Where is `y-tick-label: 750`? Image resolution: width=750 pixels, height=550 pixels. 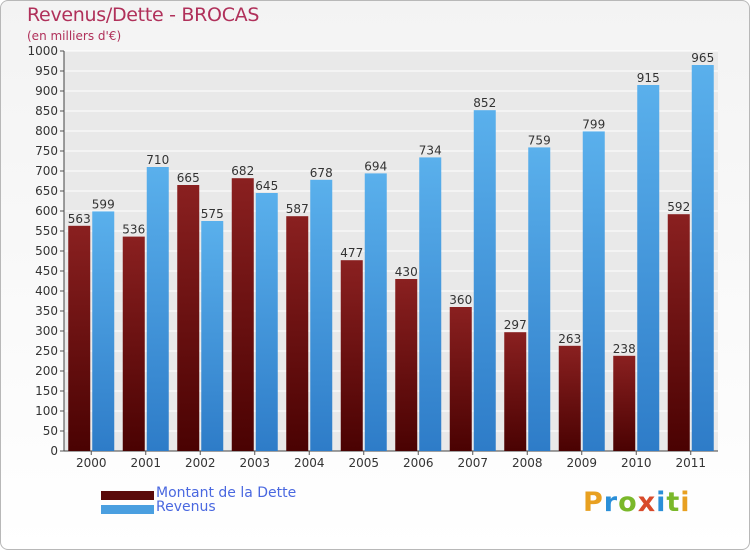
y-tick-label: 750 is located at coordinates (46, 151).